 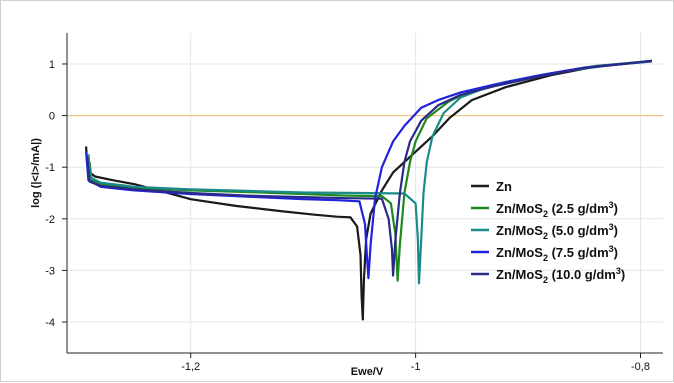 I want to click on x-tick-label: -1, so click(x=416, y=367).